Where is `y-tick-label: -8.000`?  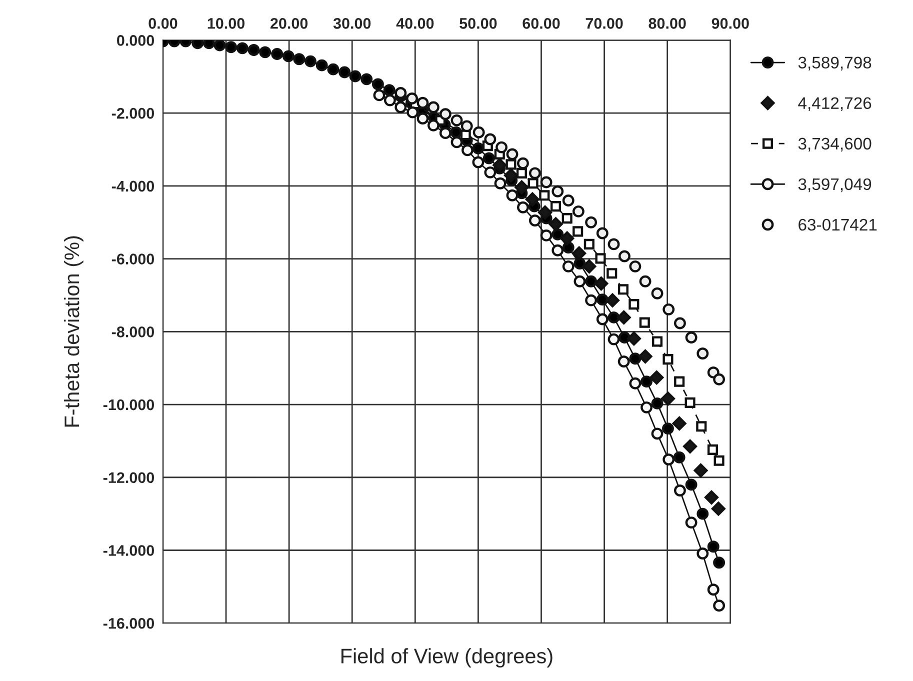
y-tick-label: -8.000 is located at coordinates (133, 332).